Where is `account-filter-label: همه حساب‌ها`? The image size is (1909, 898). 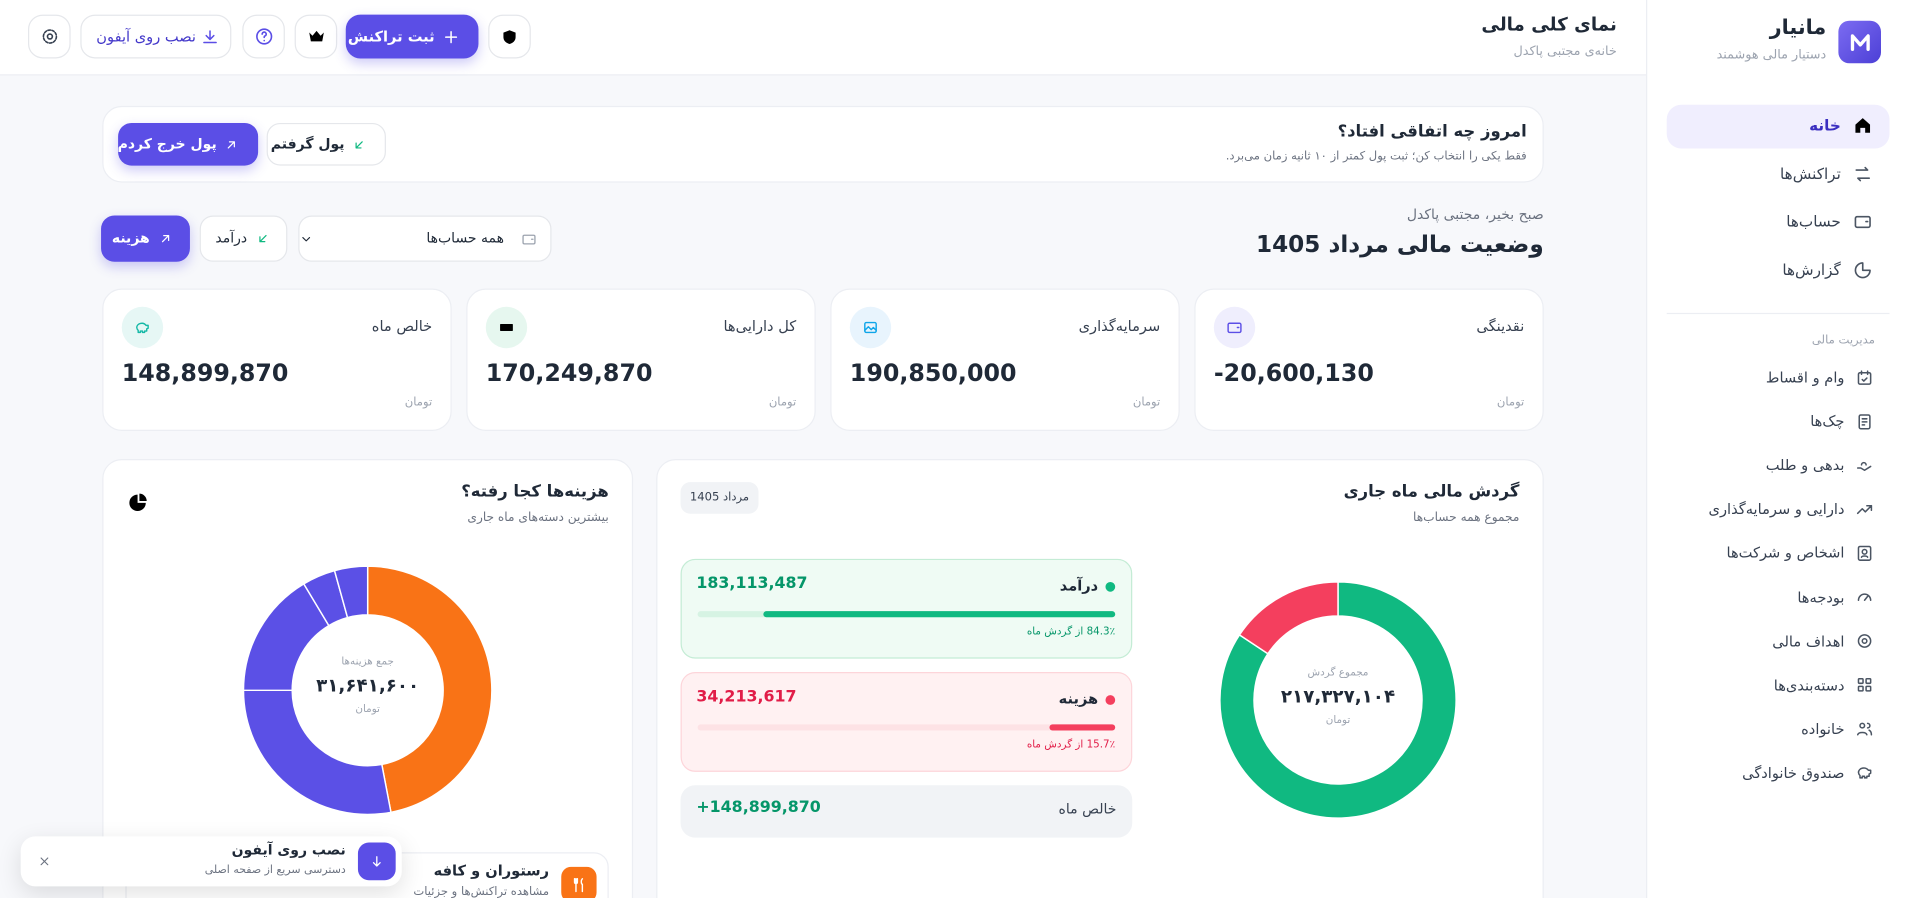
account-filter-label: همه حساب‌ها is located at coordinates (465, 238).